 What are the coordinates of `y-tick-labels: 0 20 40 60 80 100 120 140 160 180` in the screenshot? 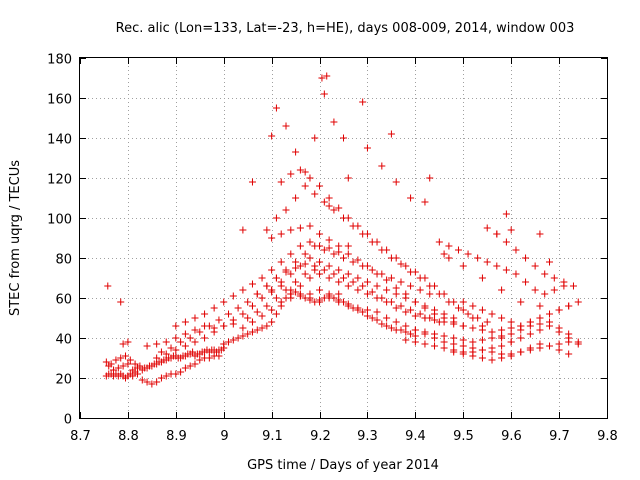 It's located at (59, 240).